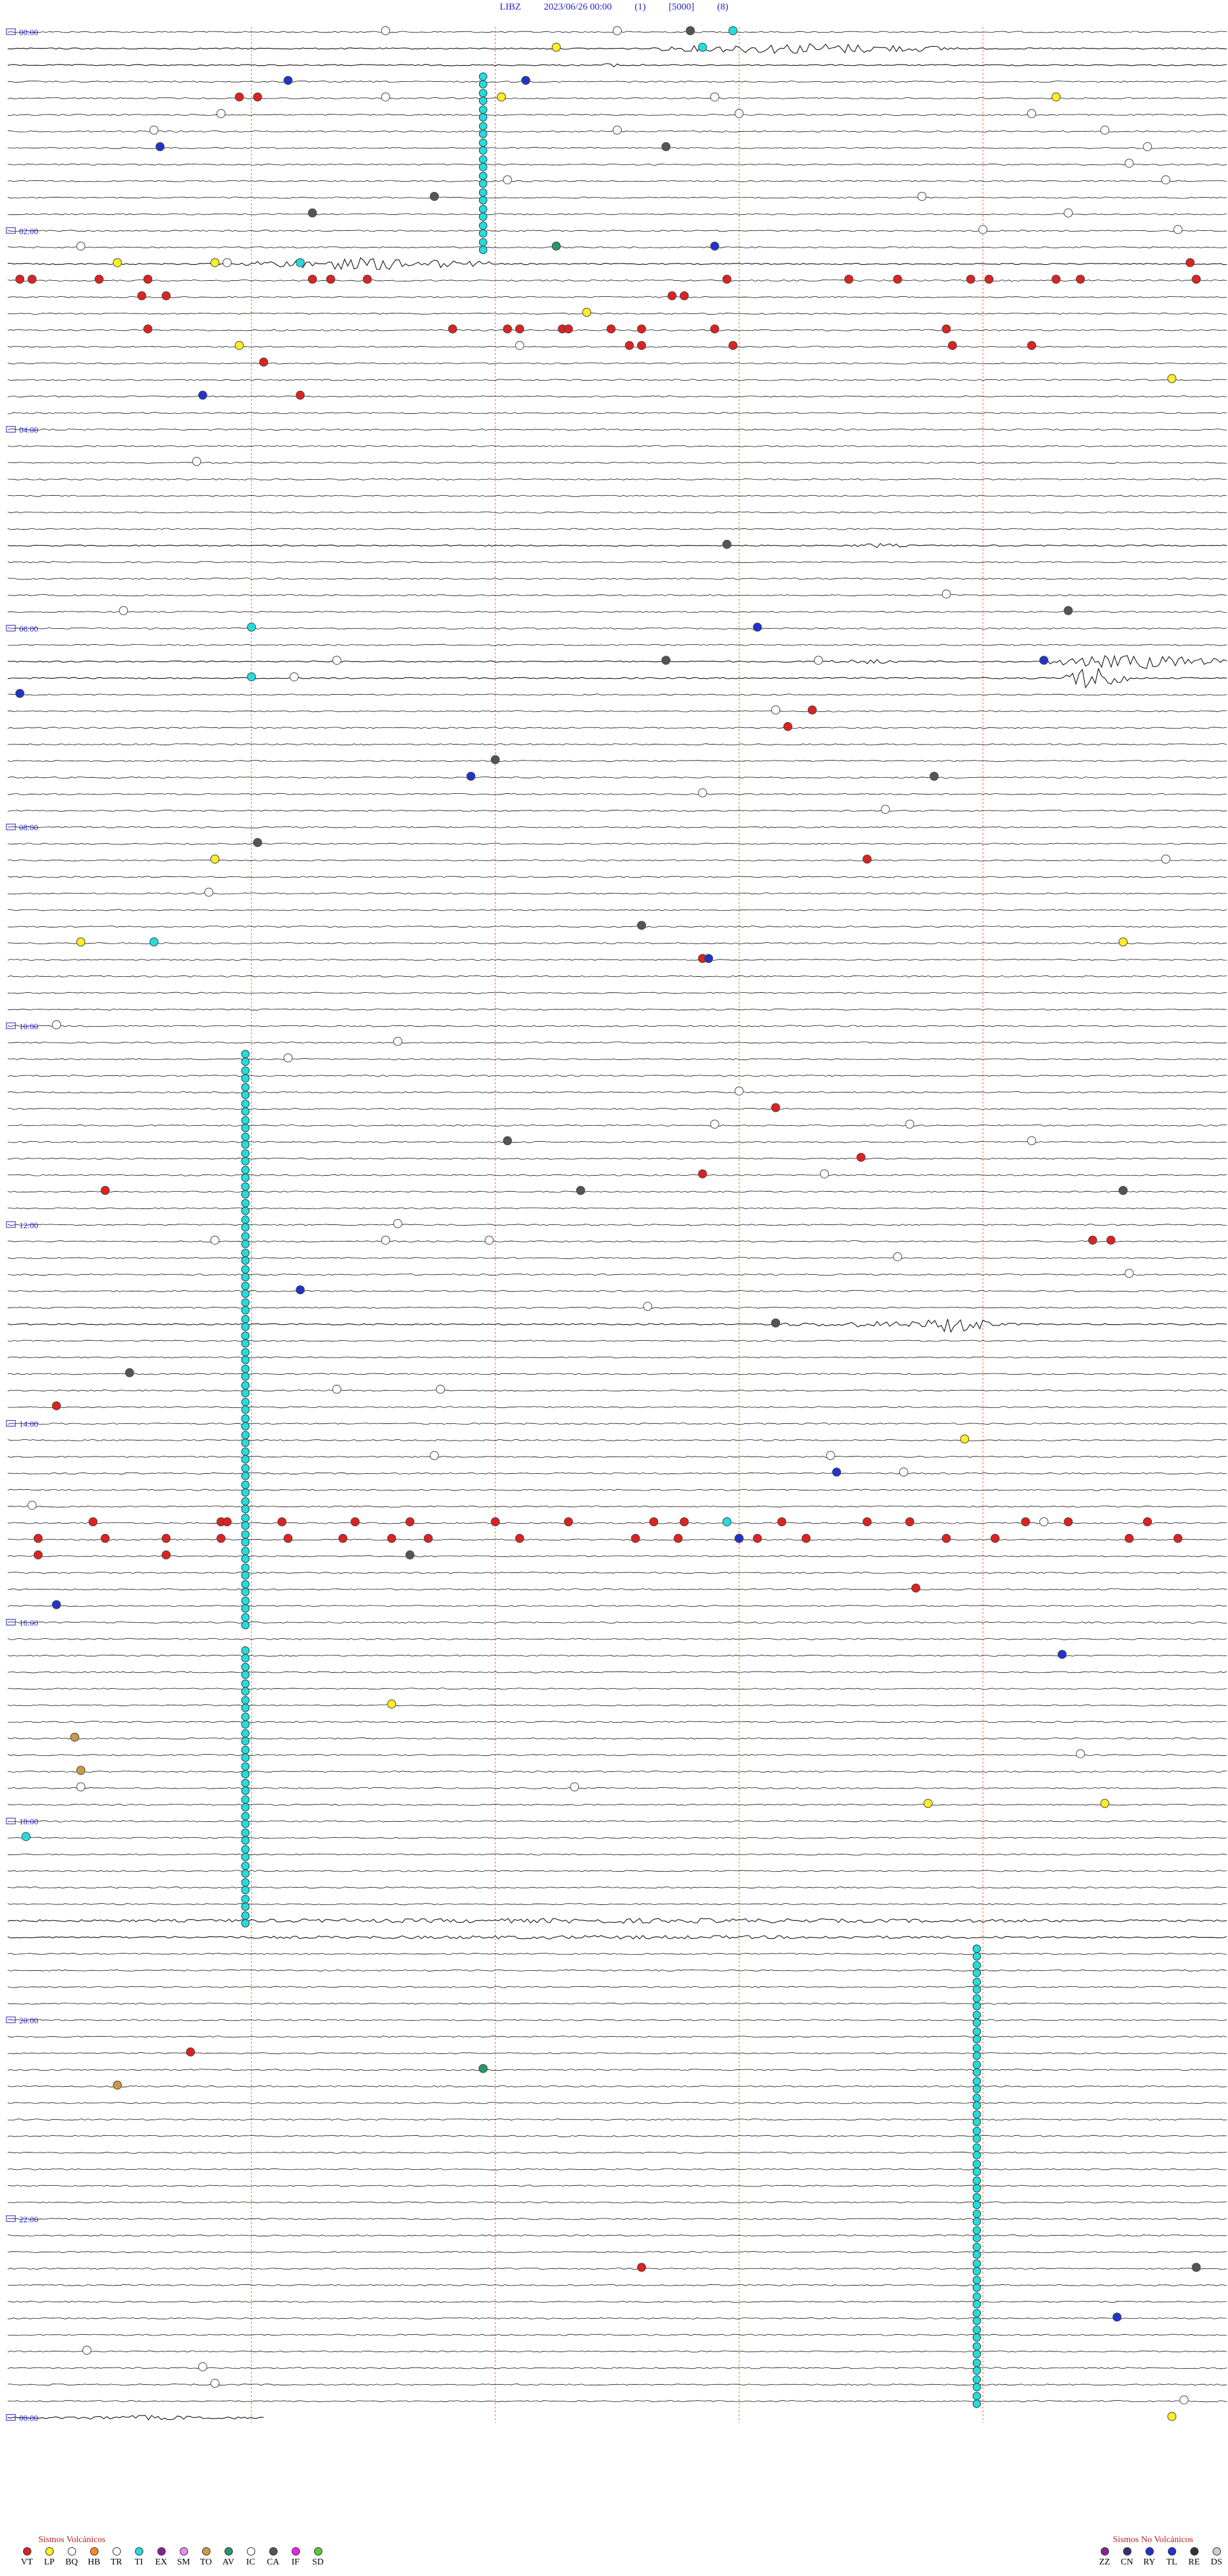 Image resolution: width=1228 pixels, height=2576 pixels. Describe the element at coordinates (1153, 2540) in the screenshot. I see `non-volcanic-legend-title: Sismos No Volcánicos` at that location.